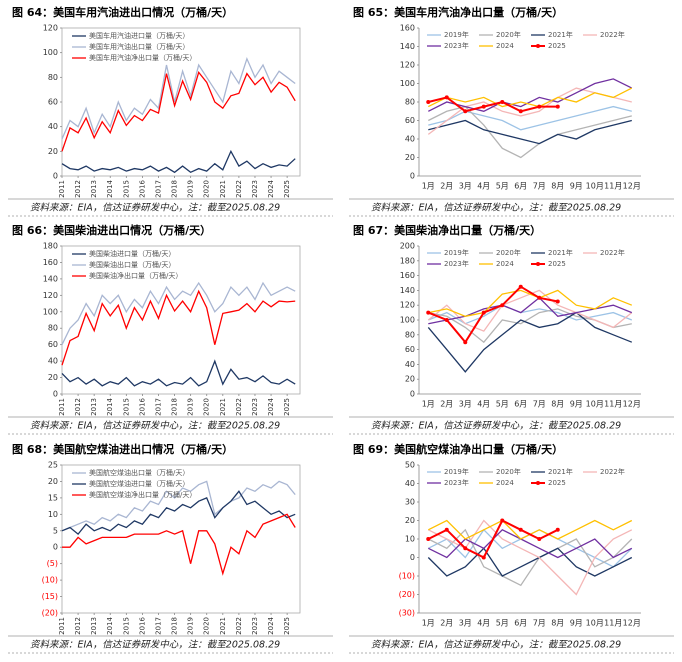 This screenshot has height=662, width=682. Describe the element at coordinates (613, 623) in the screenshot. I see `x-tick-label: 11月` at that location.